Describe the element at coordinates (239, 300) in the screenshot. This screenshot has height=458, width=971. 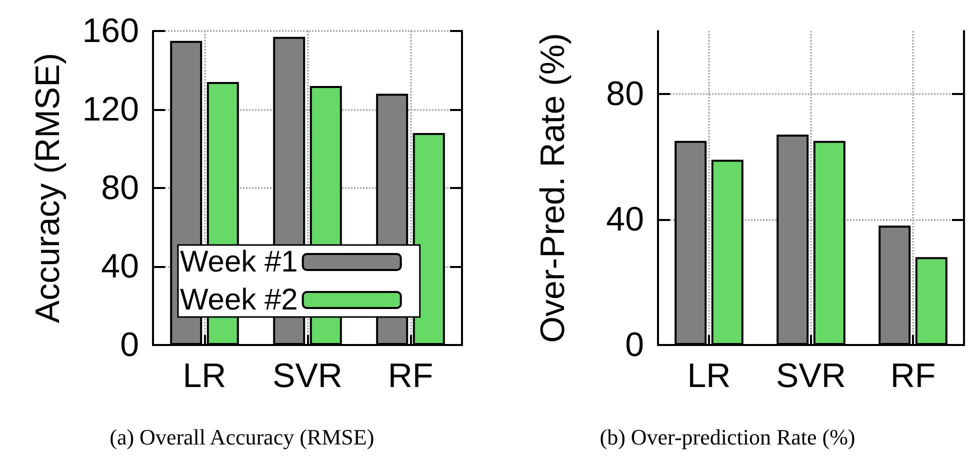
I see `legend-label: Week #2` at that location.